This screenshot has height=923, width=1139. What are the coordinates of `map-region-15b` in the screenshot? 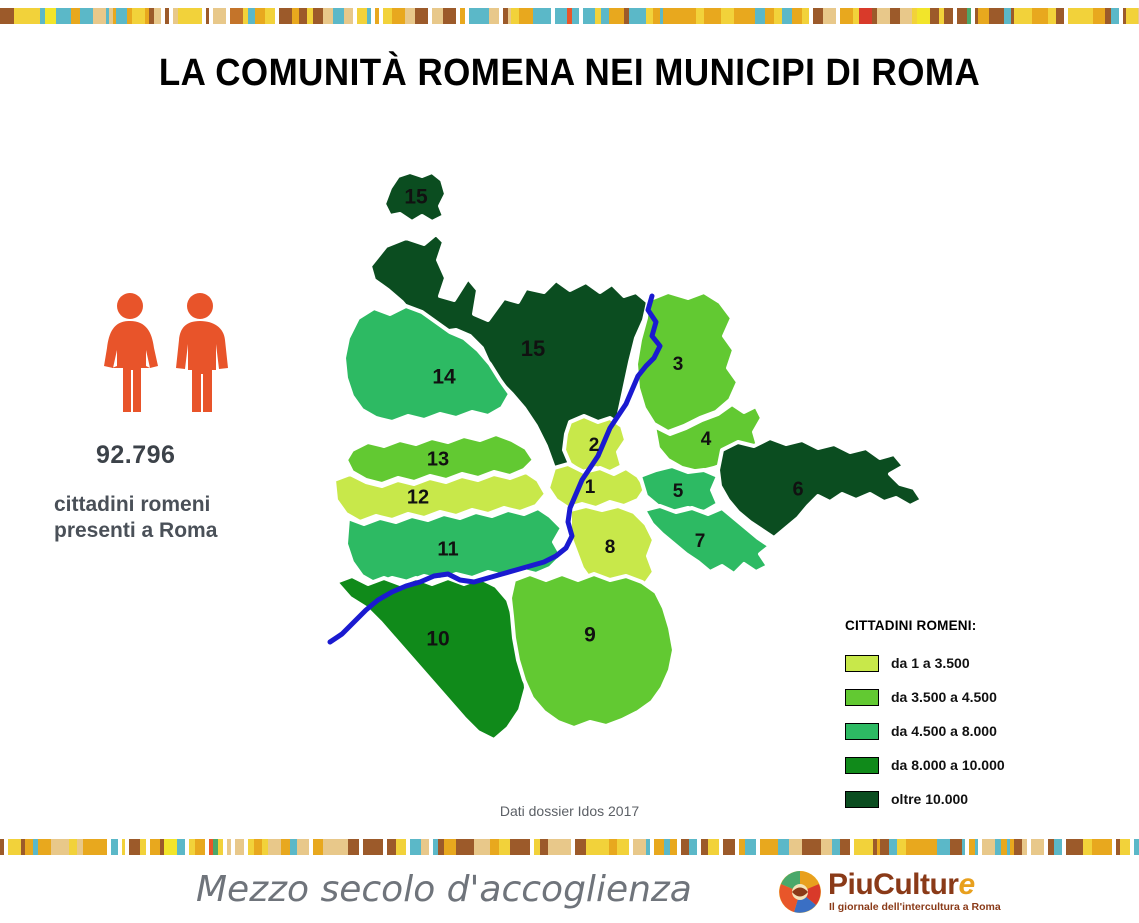 It's located at (415, 197).